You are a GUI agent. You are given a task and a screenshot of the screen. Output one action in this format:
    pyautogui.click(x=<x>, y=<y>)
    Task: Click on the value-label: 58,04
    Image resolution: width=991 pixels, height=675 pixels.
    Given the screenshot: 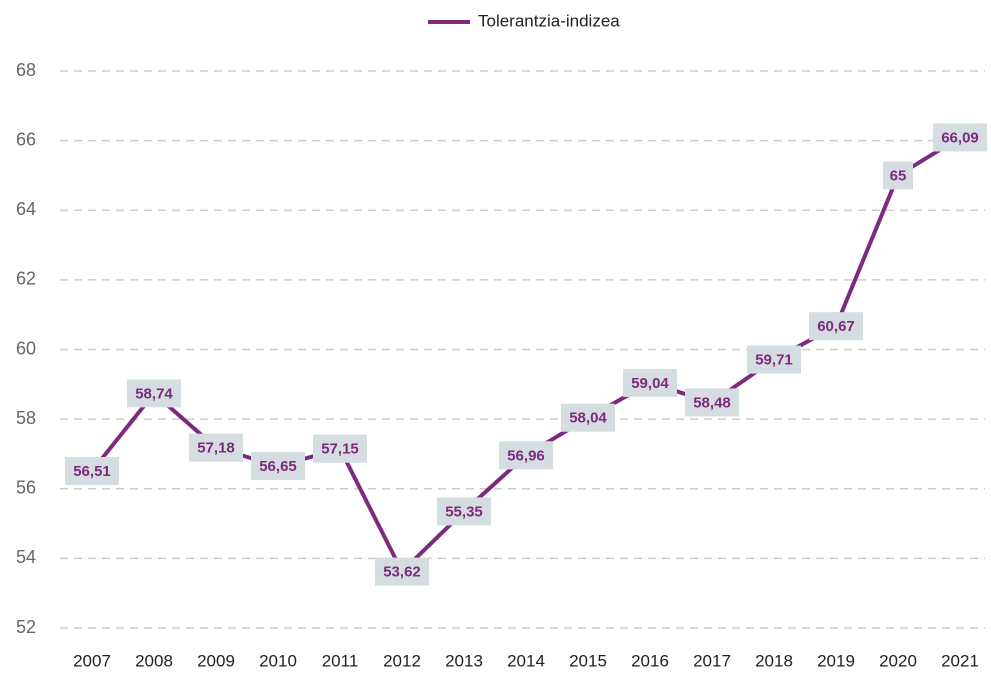 What is the action you would take?
    pyautogui.click(x=588, y=418)
    